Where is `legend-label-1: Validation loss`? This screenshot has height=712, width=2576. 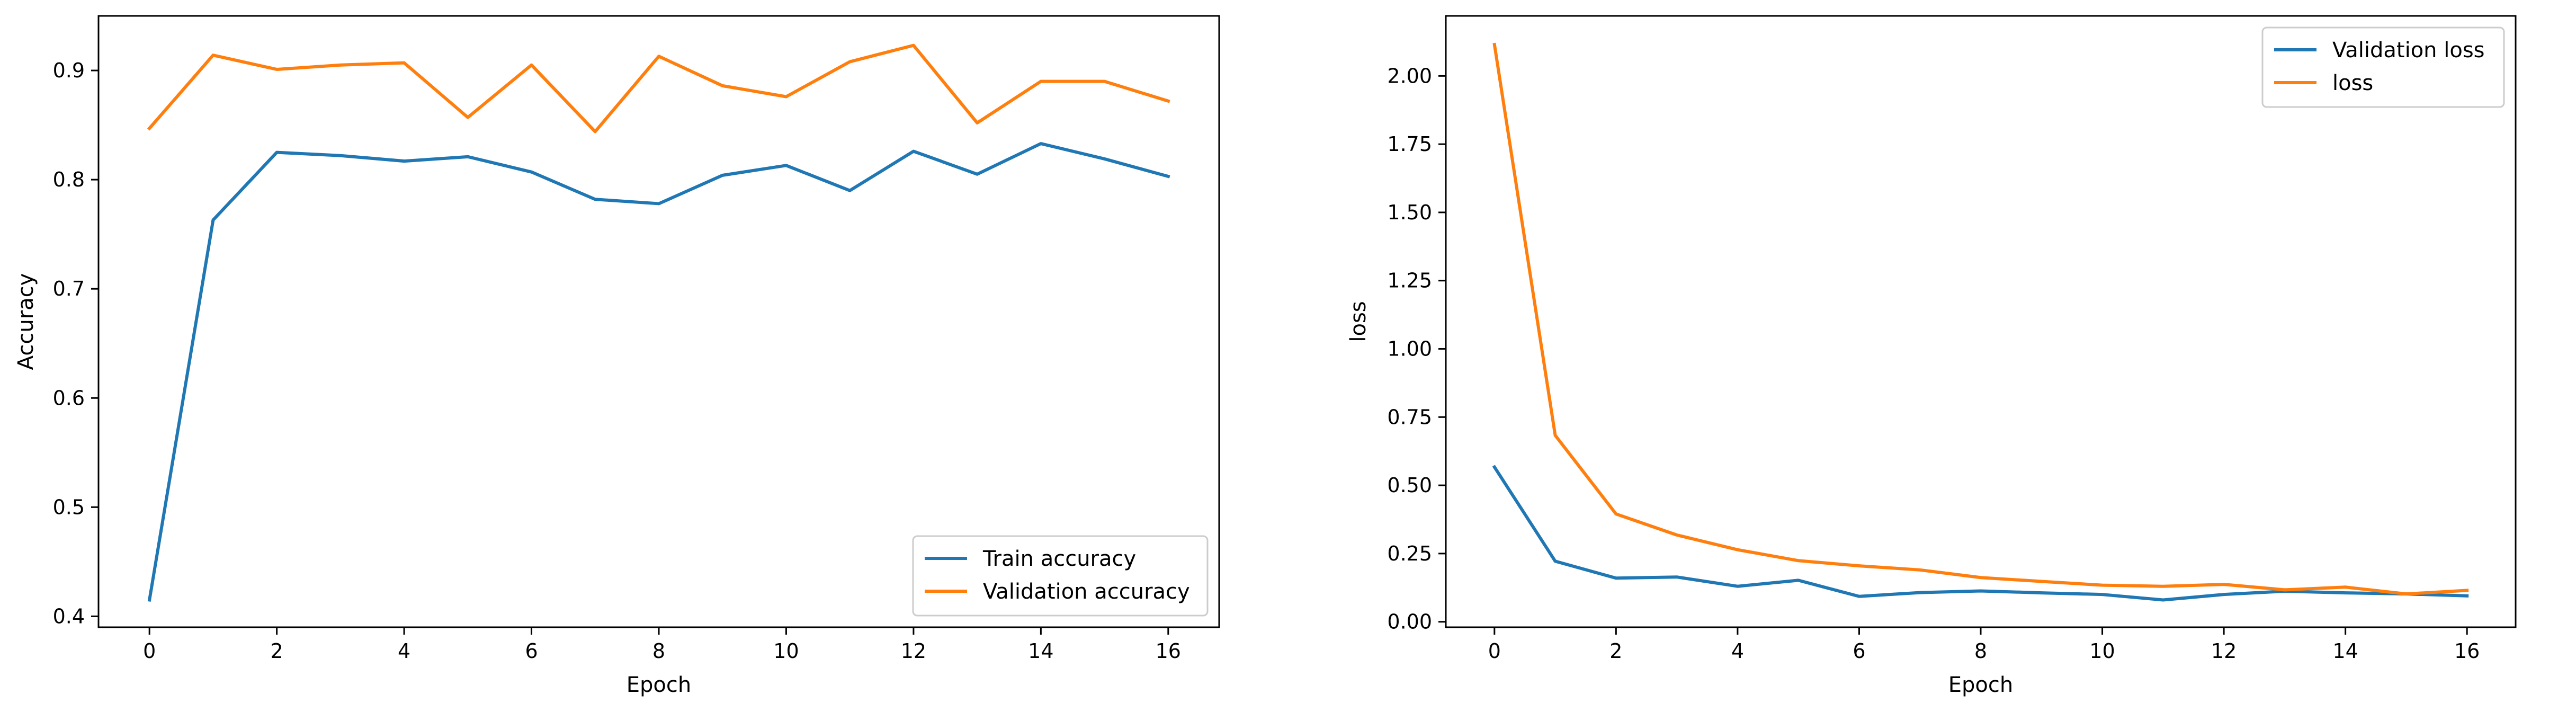 legend-label-1: Validation loss is located at coordinates (2408, 50).